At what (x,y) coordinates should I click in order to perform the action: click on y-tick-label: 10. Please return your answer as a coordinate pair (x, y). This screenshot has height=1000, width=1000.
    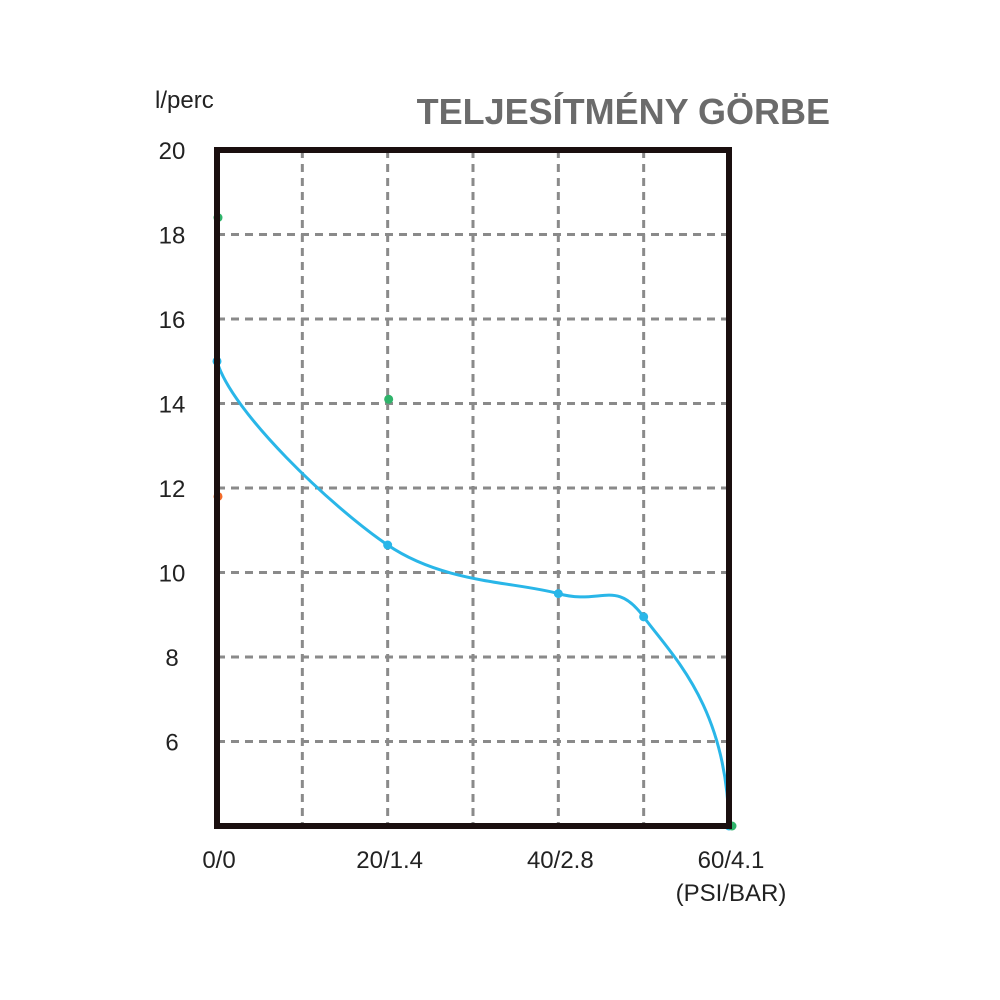
    Looking at the image, I should click on (172, 574).